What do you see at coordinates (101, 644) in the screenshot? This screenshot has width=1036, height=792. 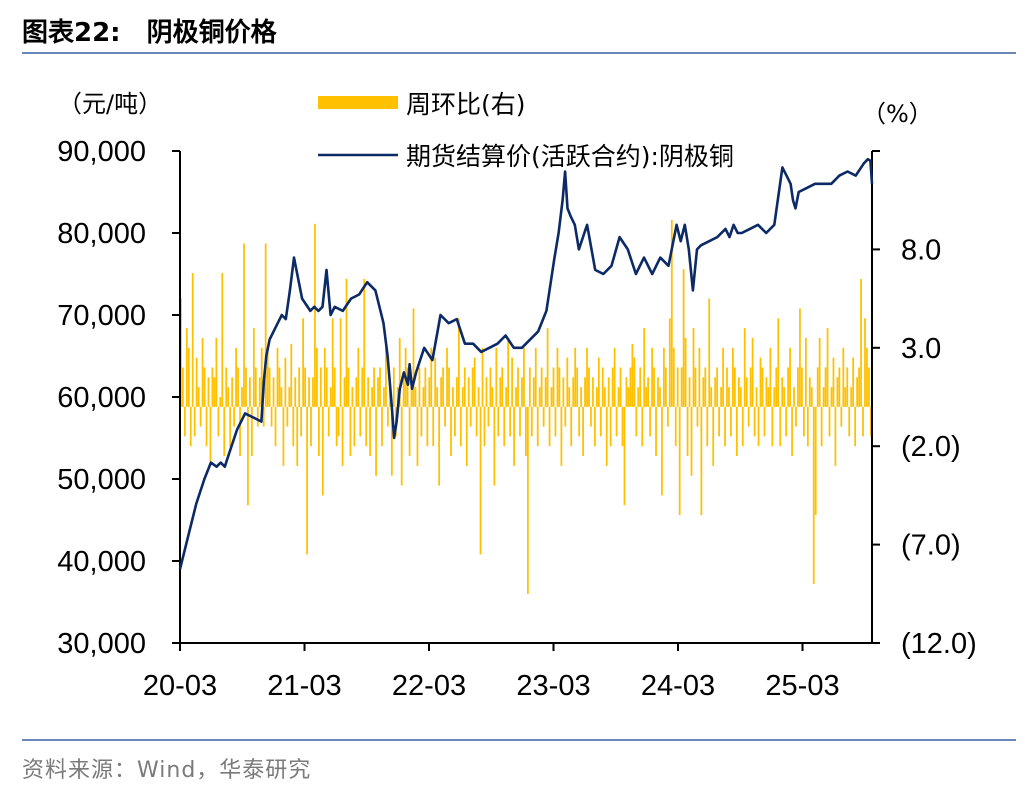 I see `left-tick-label: 30,000` at bounding box center [101, 644].